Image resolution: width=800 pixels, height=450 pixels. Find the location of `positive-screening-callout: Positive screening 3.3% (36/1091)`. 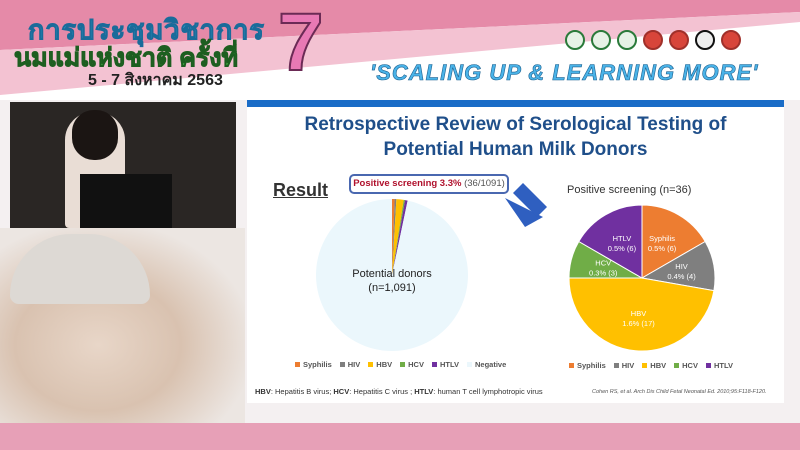

positive-screening-callout: Positive screening 3.3% (36/1091) is located at coordinates (429, 184).